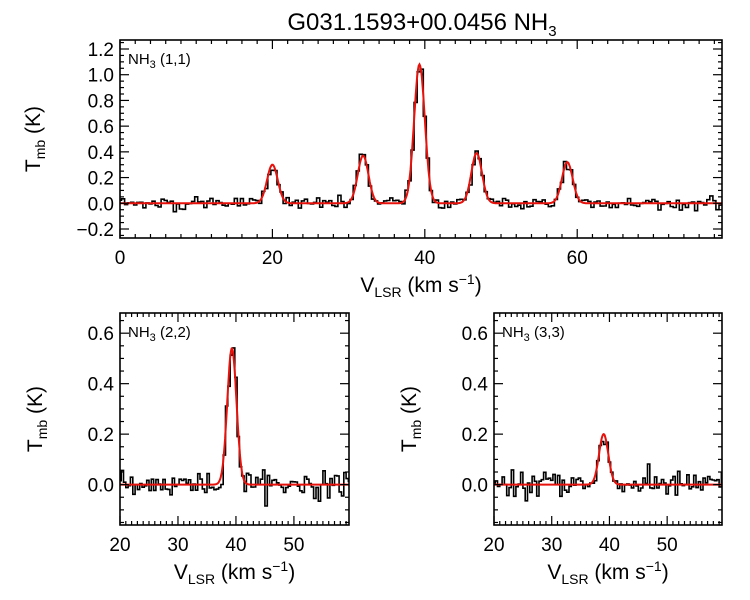 The height and width of the screenshot is (600, 750). Describe the element at coordinates (159, 61) in the screenshot. I see `panel-label: NH3 (1,1)` at that location.